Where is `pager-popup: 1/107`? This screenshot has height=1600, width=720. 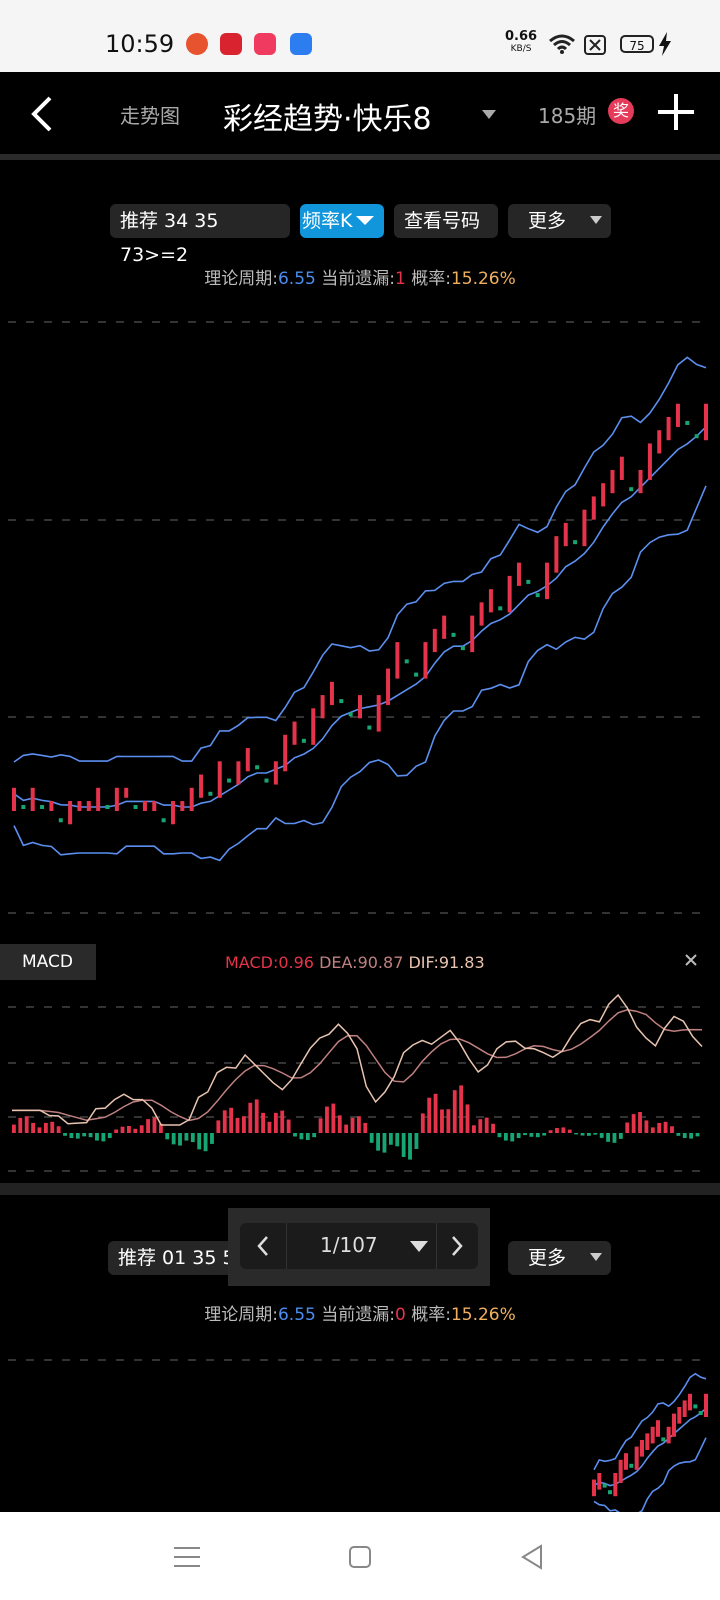 pager-popup: 1/107 is located at coordinates (359, 1247).